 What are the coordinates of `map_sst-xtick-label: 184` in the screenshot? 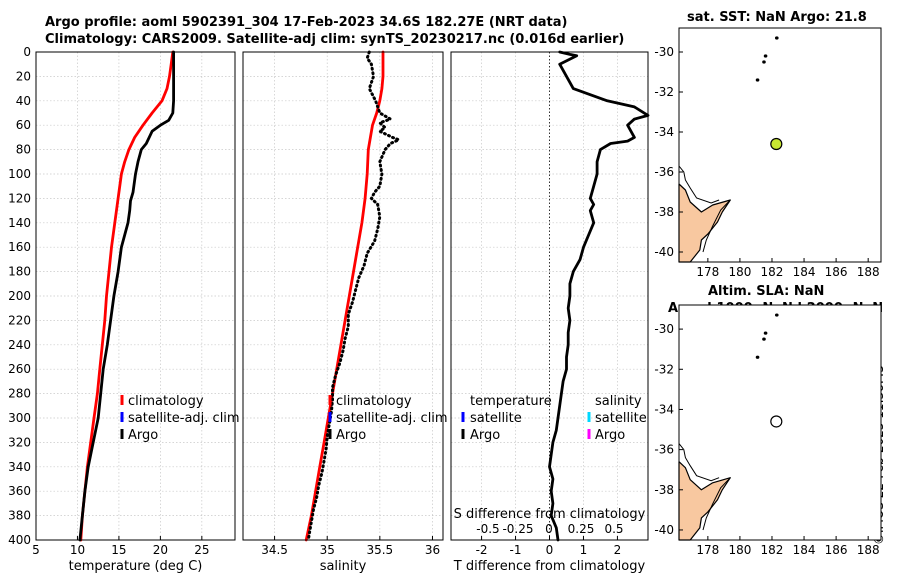 It's located at (804, 272).